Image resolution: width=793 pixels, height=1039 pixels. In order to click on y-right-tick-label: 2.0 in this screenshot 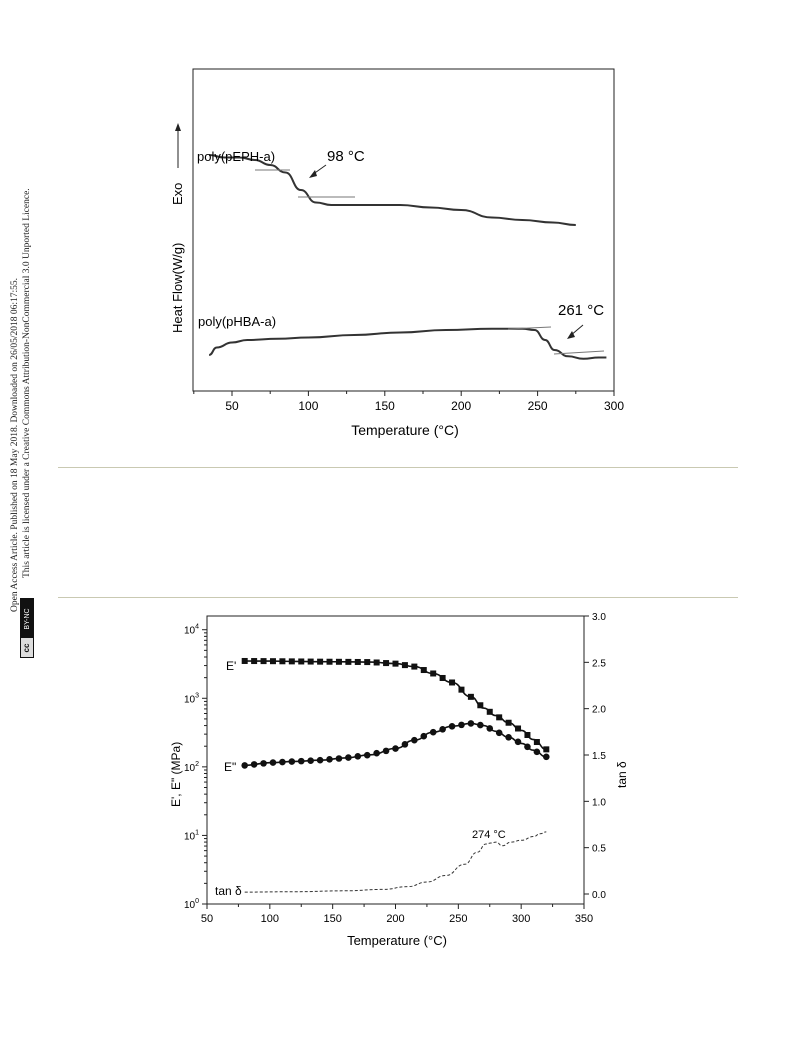, I will do `click(599, 710)`.